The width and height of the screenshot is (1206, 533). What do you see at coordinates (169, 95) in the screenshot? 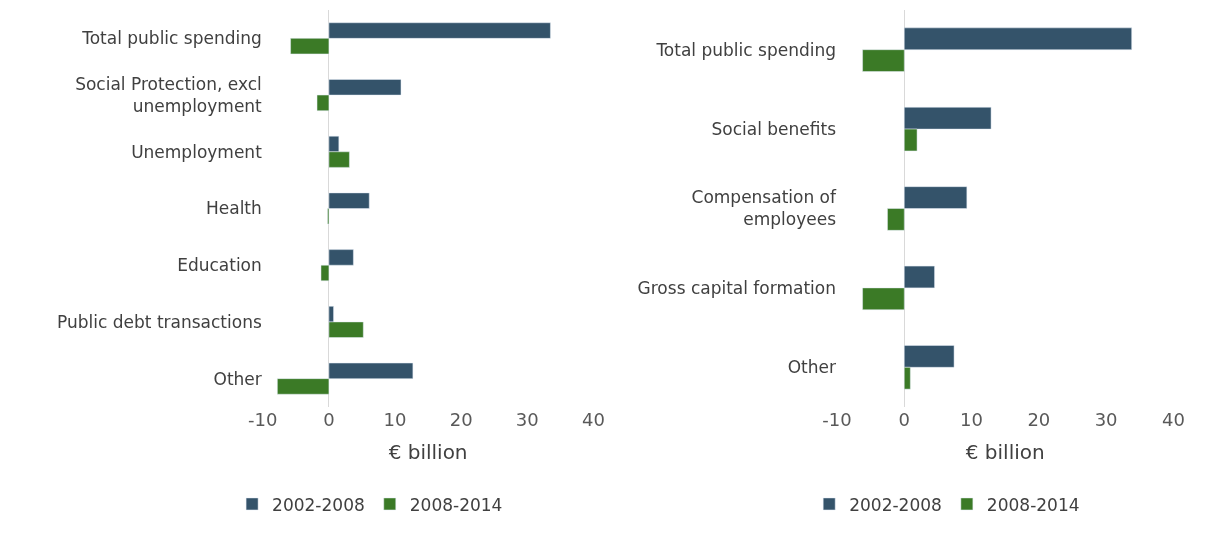
I see `y-tick-label: Social Protection, excl unemployment` at bounding box center [169, 95].